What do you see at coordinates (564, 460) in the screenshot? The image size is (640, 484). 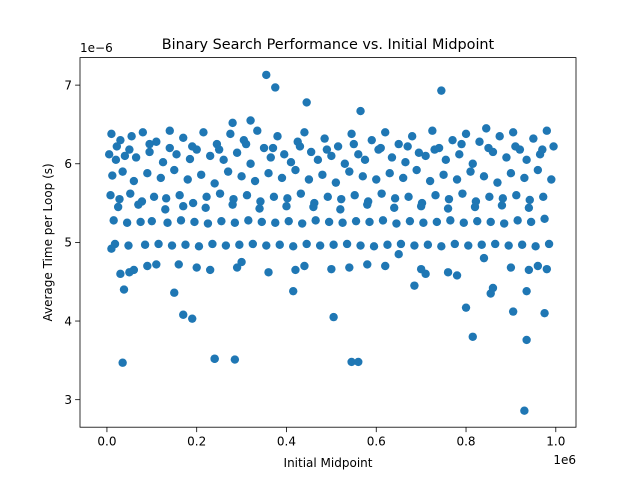 I see `x-axis-offset-text: 1e6` at bounding box center [564, 460].